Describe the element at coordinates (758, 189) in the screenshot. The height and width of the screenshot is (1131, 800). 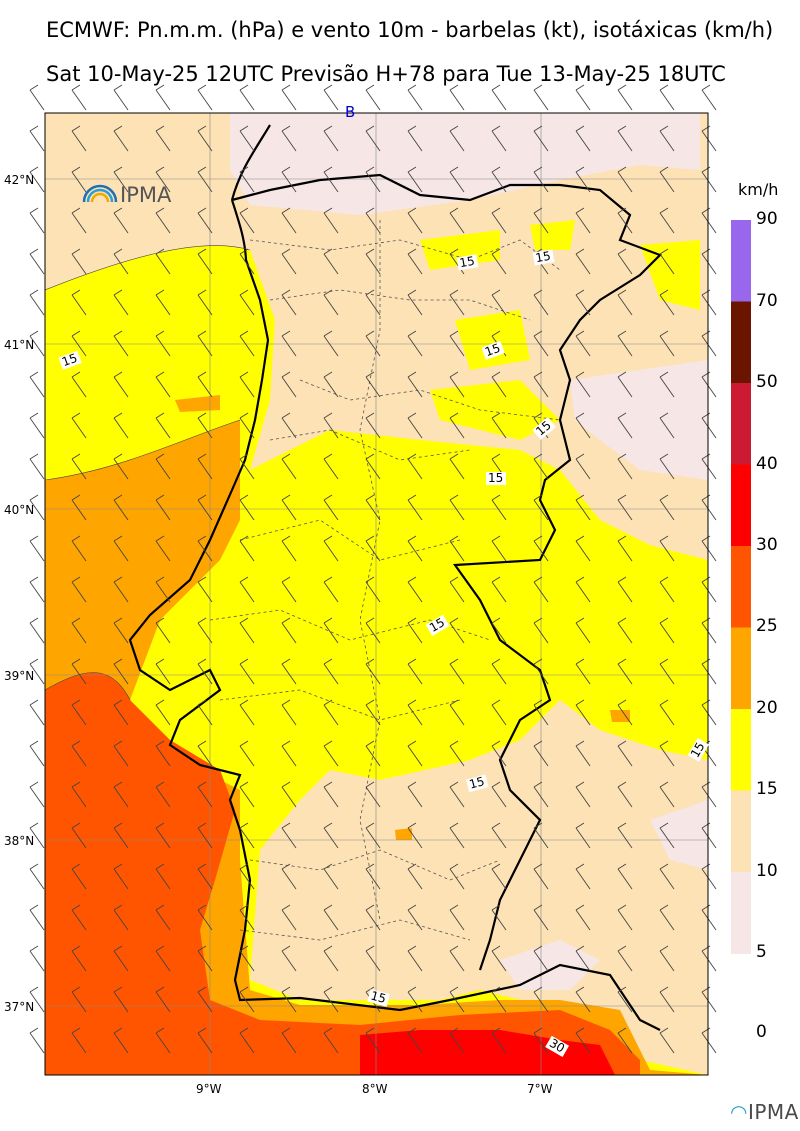
I see `colorbar-unit: km/h` at that location.